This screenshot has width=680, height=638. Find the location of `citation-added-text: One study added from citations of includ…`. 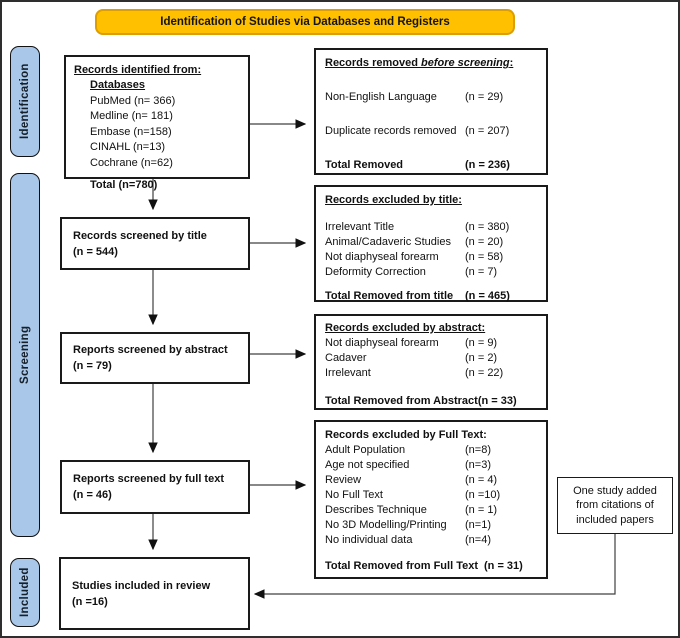

citation-added-text: One study added from citations of includ… is located at coordinates (615, 505).